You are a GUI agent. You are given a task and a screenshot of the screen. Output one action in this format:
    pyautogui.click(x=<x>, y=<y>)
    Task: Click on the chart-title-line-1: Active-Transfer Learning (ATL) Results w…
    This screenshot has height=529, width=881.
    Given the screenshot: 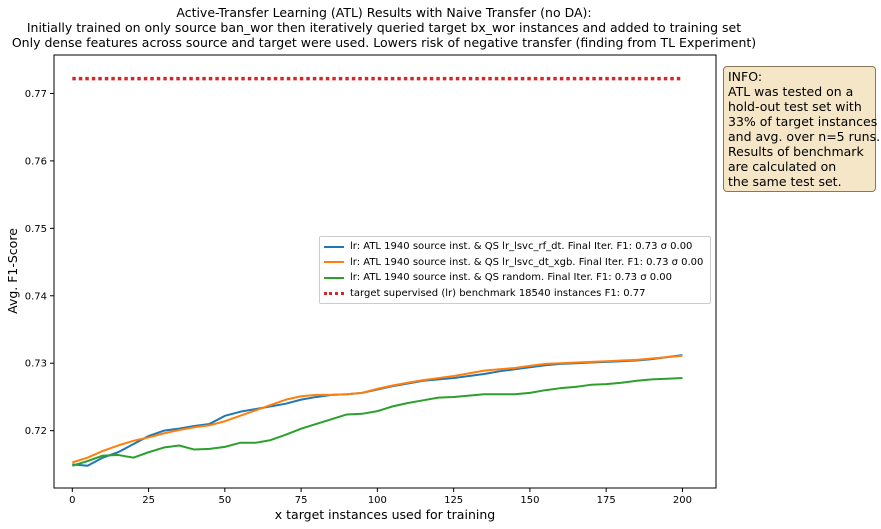 What is the action you would take?
    pyautogui.click(x=384, y=12)
    